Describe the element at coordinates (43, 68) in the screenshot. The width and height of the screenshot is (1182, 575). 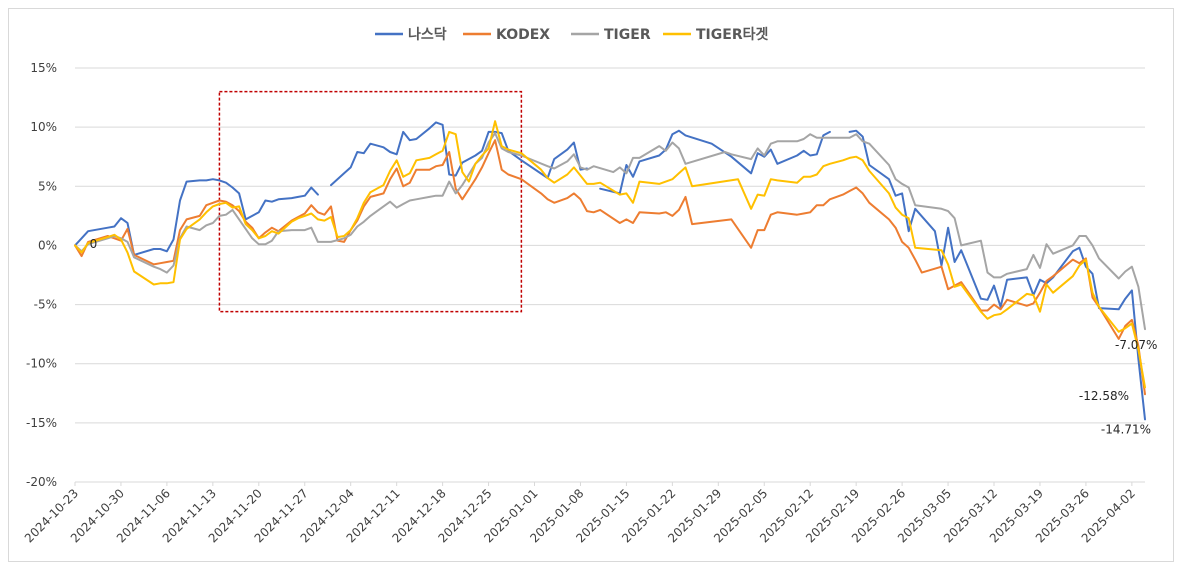
I see `y-tick-label: 15%` at that location.